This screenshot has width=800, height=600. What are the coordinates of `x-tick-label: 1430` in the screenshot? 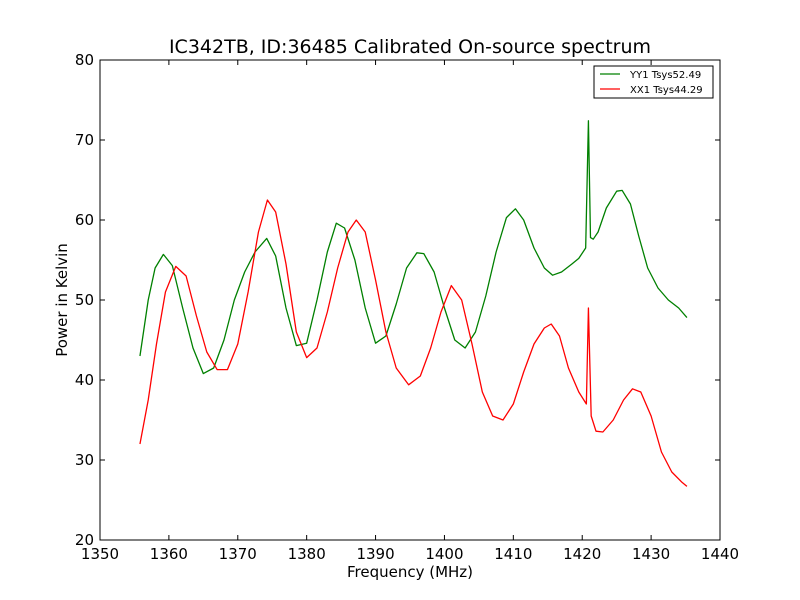 It's located at (651, 554).